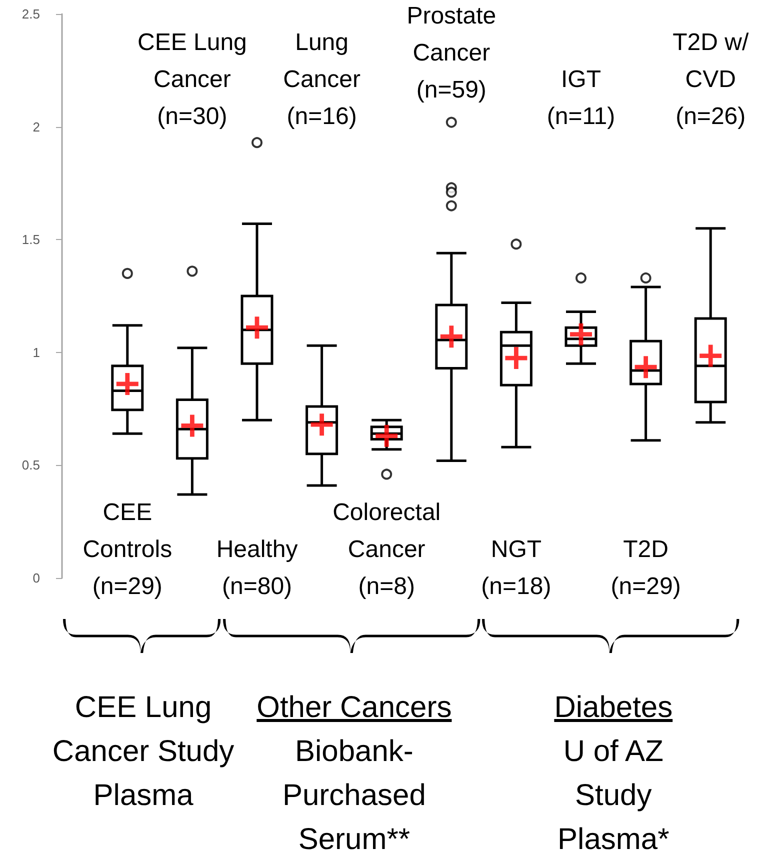 The height and width of the screenshot is (867, 758). What do you see at coordinates (613, 708) in the screenshot?
I see `text: Diabetes` at bounding box center [613, 708].